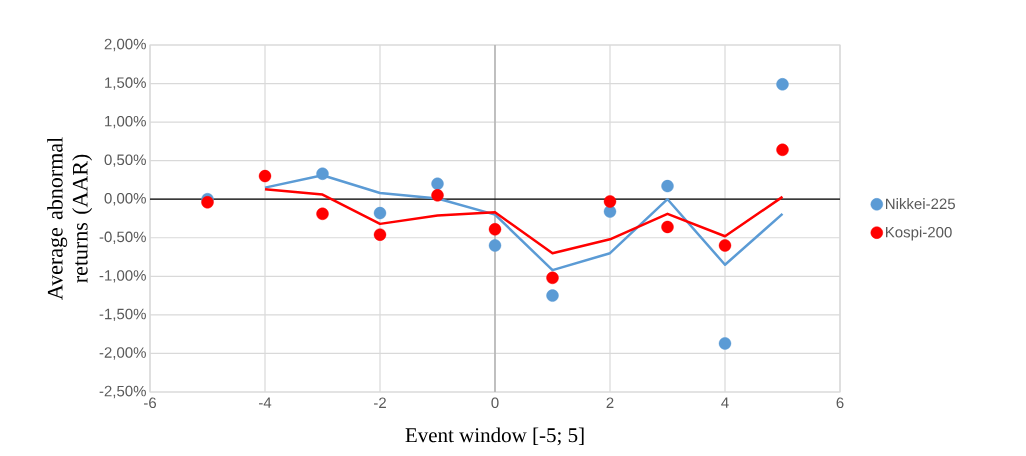 The image size is (1026, 456). Describe the element at coordinates (380, 402) in the screenshot. I see `x-tick-label: -2` at that location.